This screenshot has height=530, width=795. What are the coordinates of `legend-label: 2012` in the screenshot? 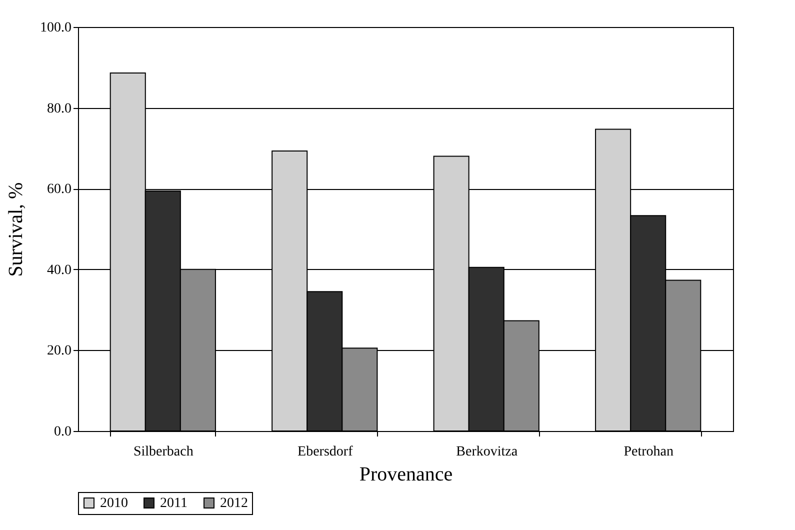 It's located at (234, 503).